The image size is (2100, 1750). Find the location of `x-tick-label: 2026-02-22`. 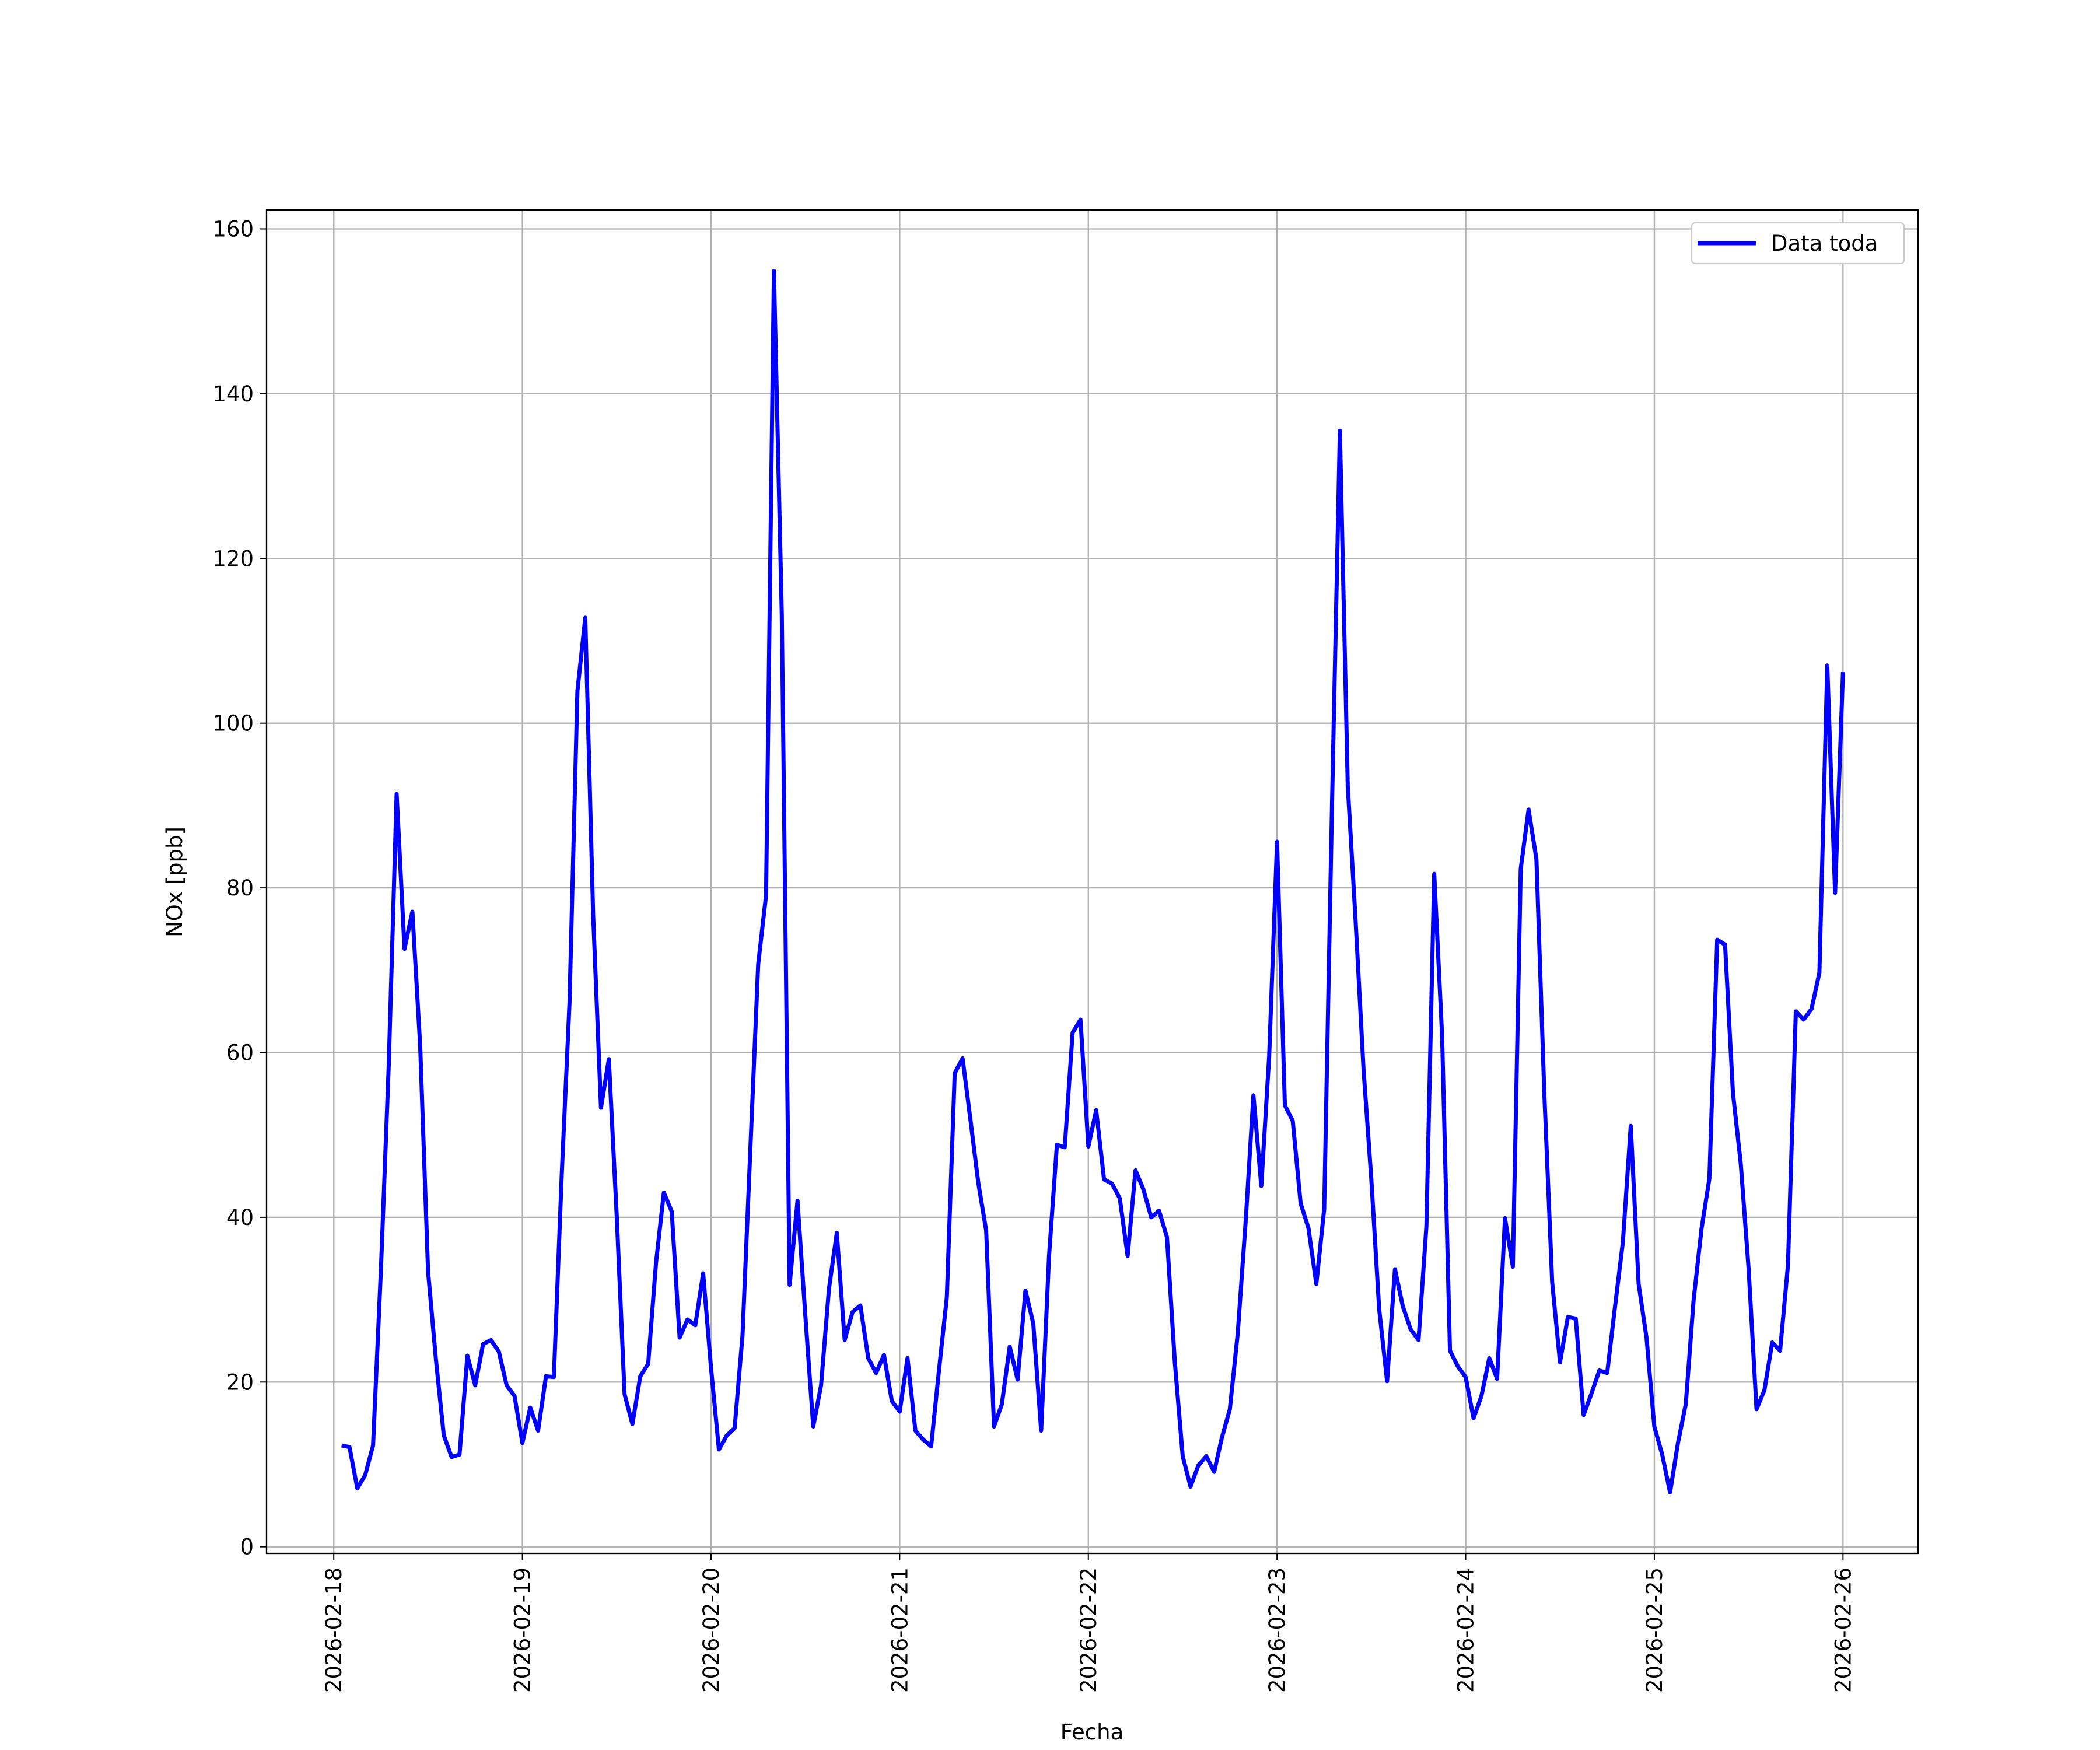

x-tick-label: 2026-02-22 is located at coordinates (1088, 1630).